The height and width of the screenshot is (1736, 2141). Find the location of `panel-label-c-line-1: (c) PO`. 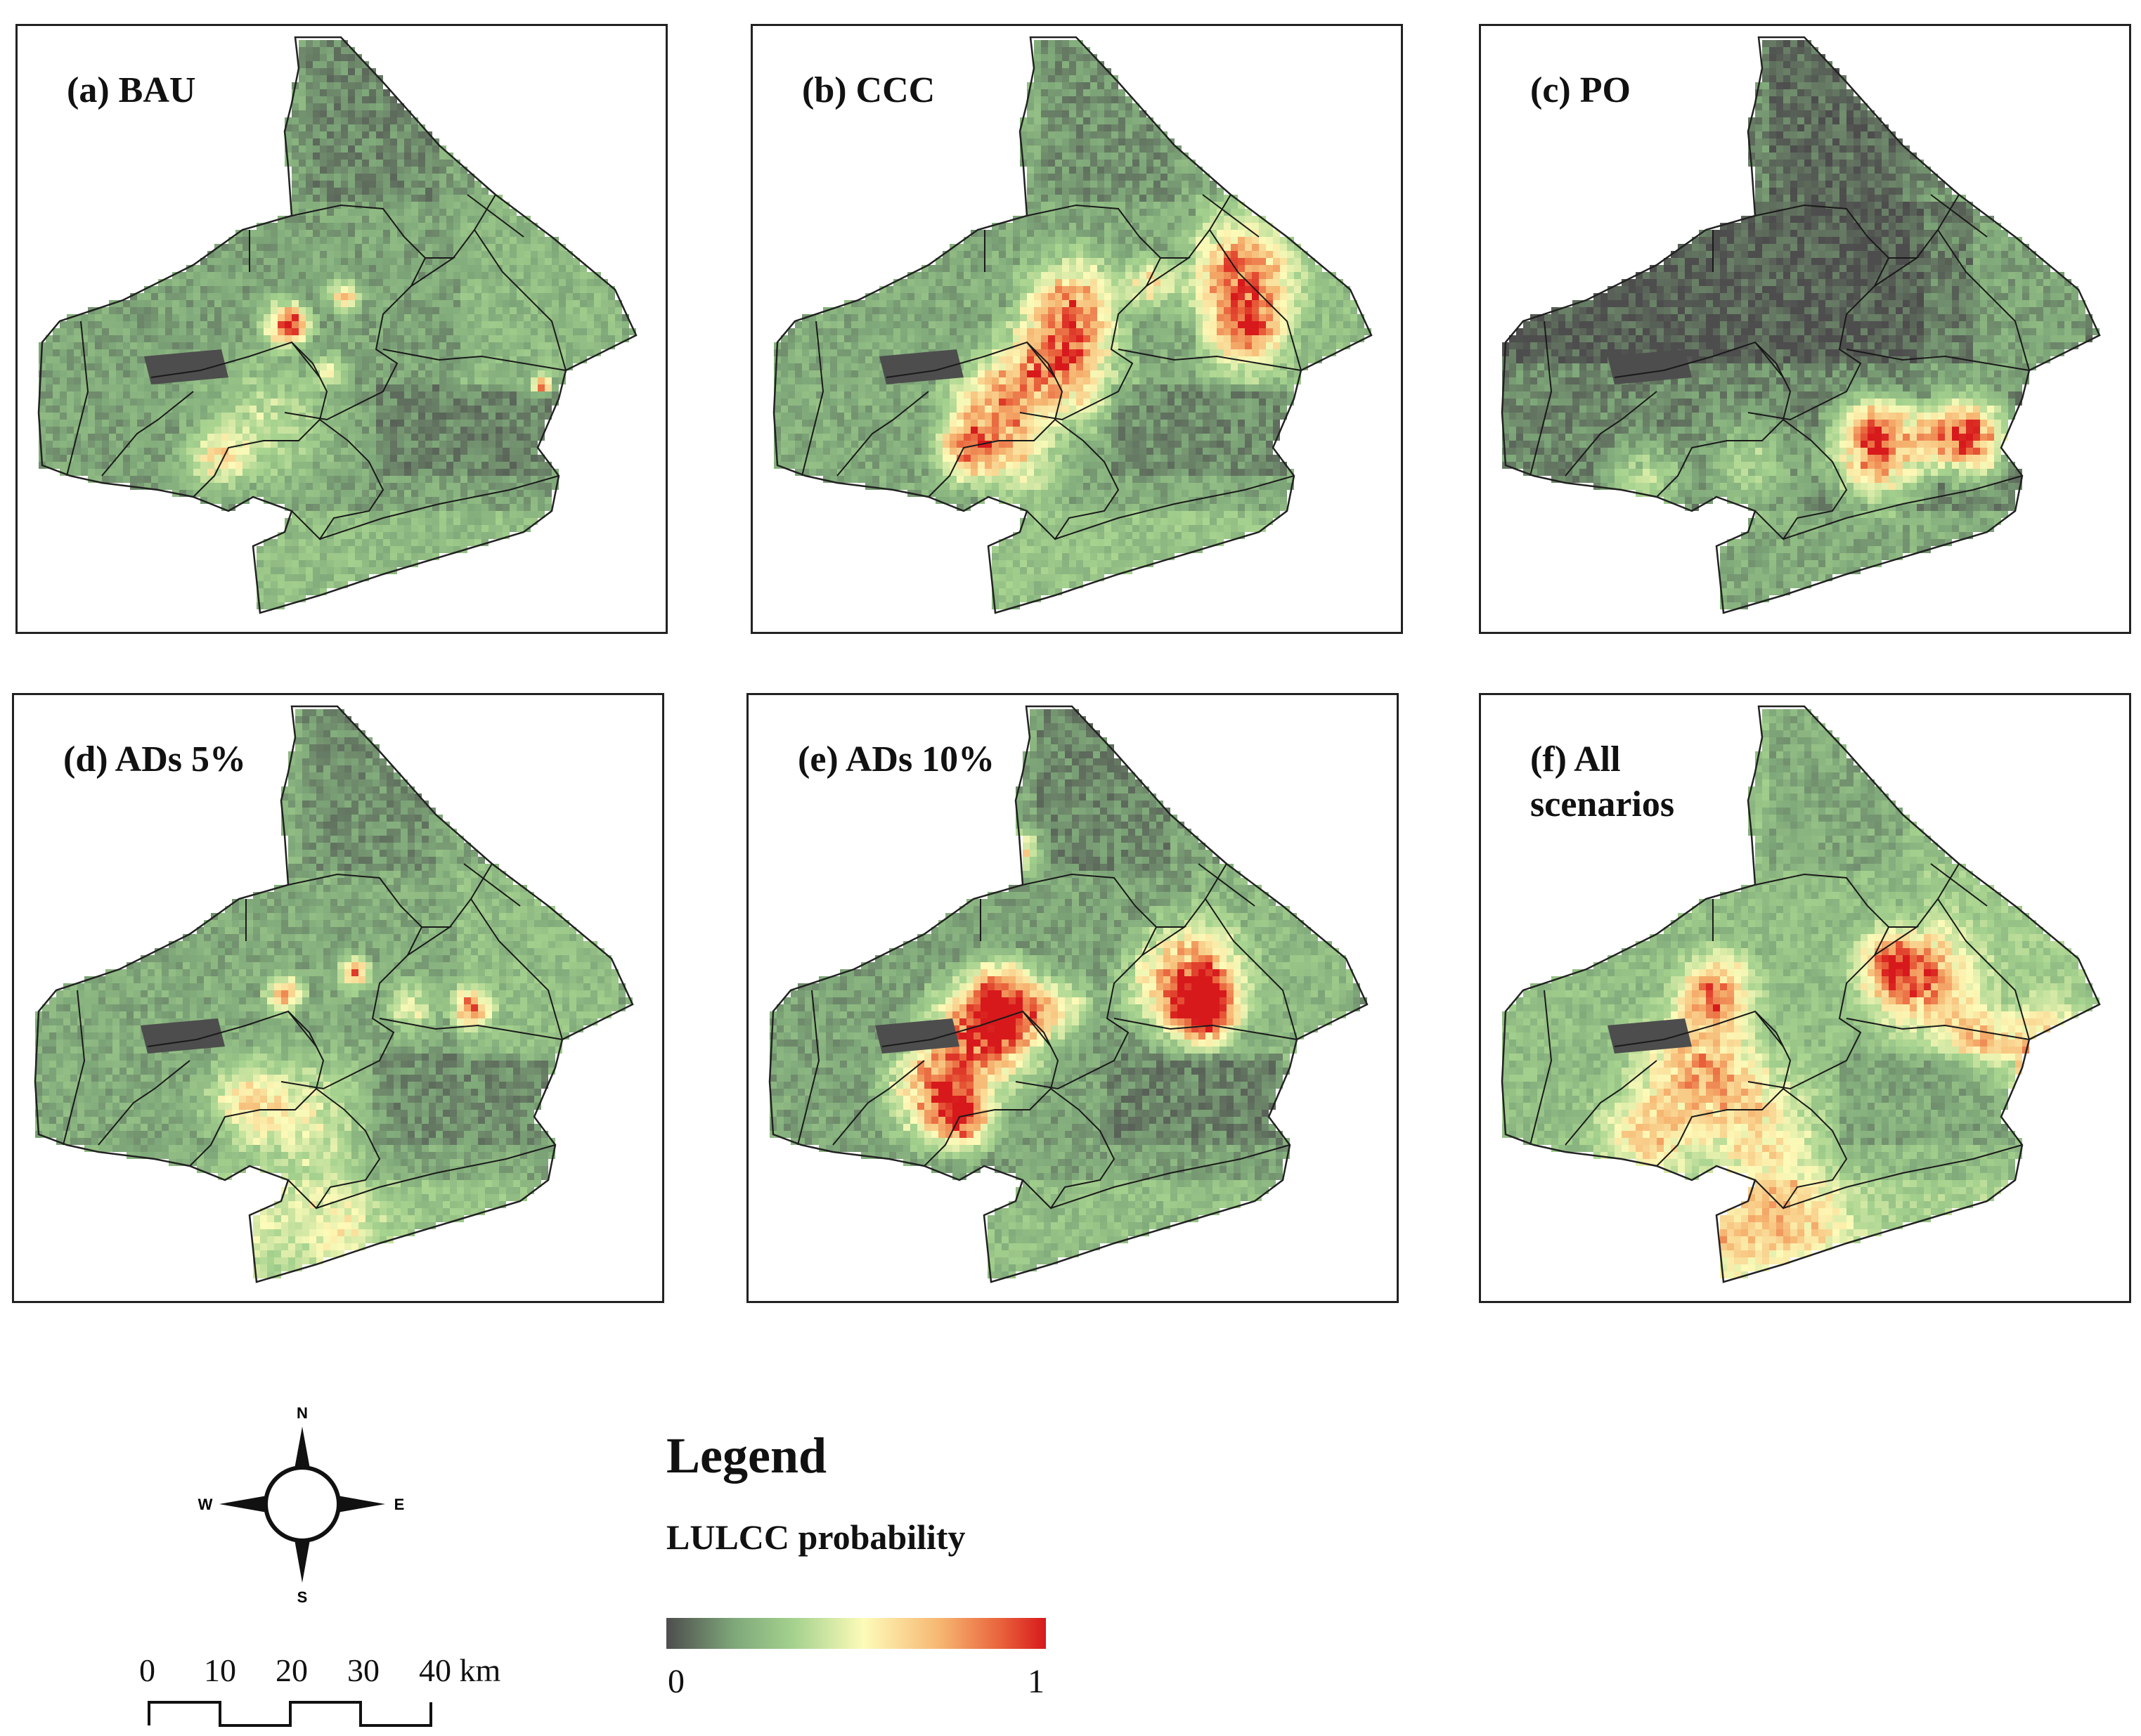

panel-label-c-line-1: (c) PO is located at coordinates (1580, 90).